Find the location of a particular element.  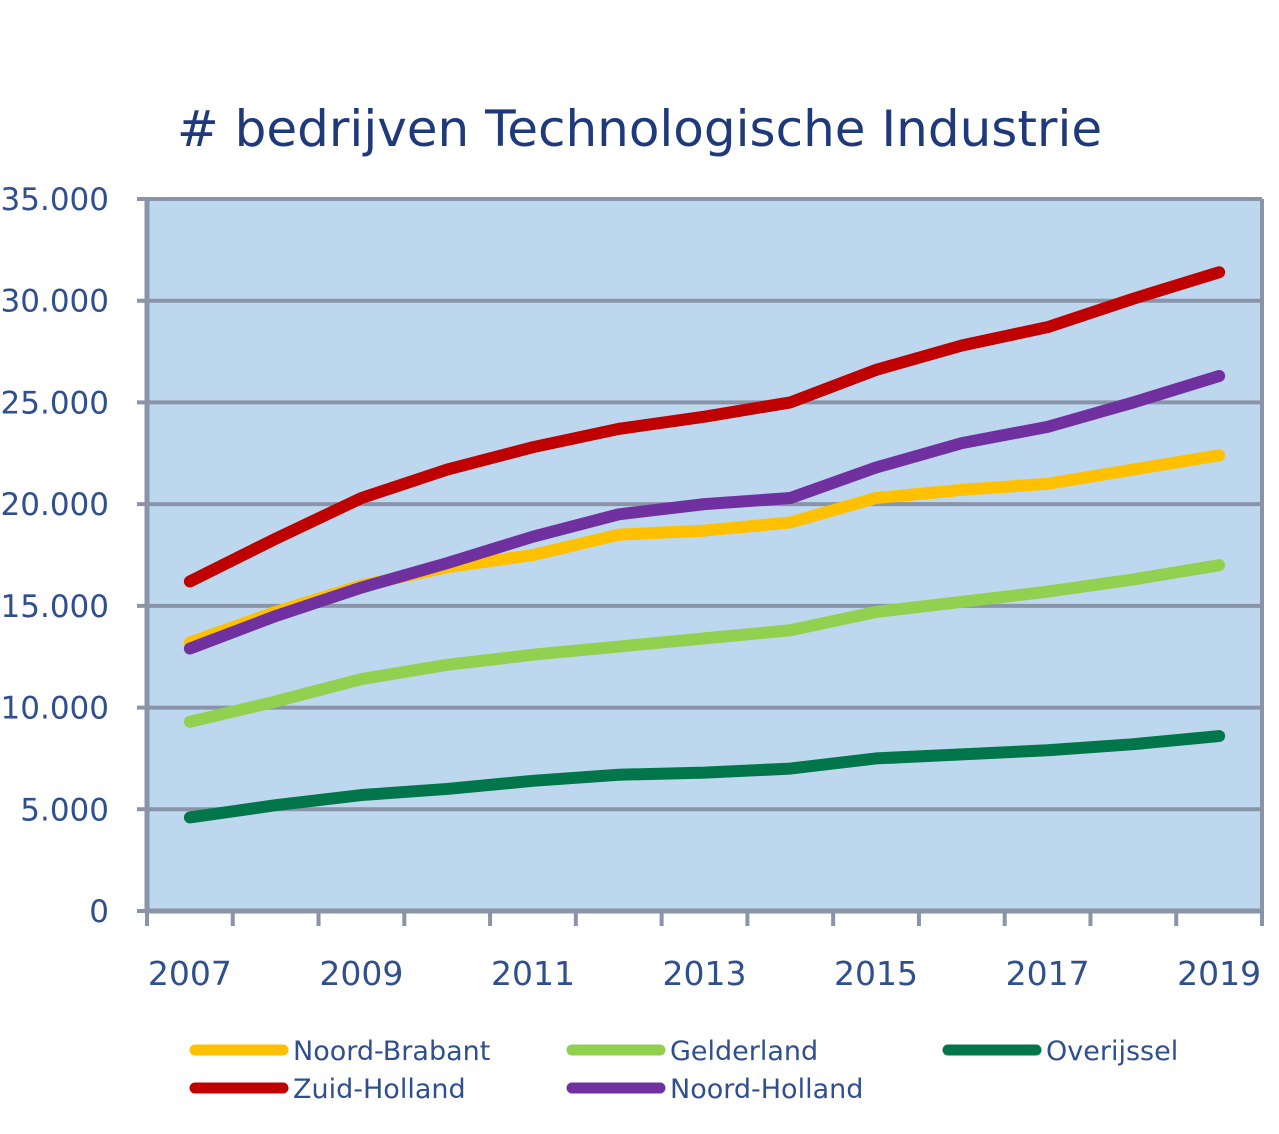

y-tick-label: 15.000 is located at coordinates (55, 607).